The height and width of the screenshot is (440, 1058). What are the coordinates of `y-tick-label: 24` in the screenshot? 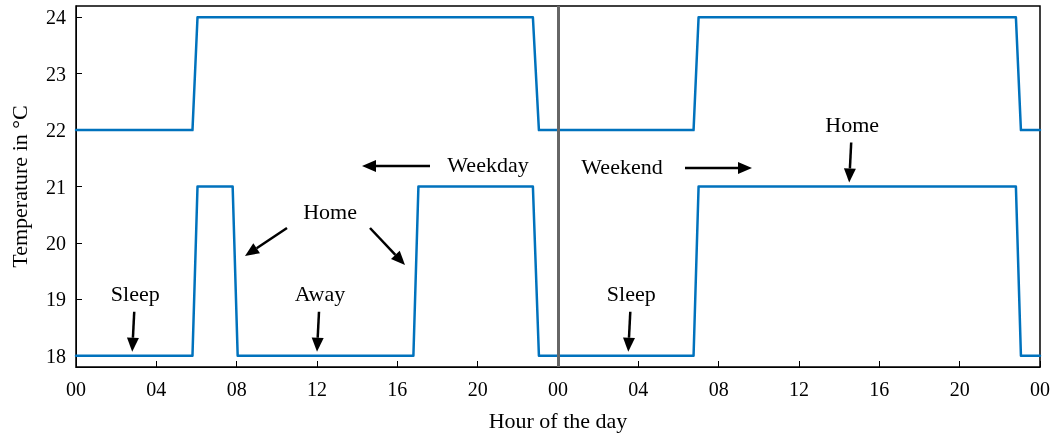 It's located at (56, 17).